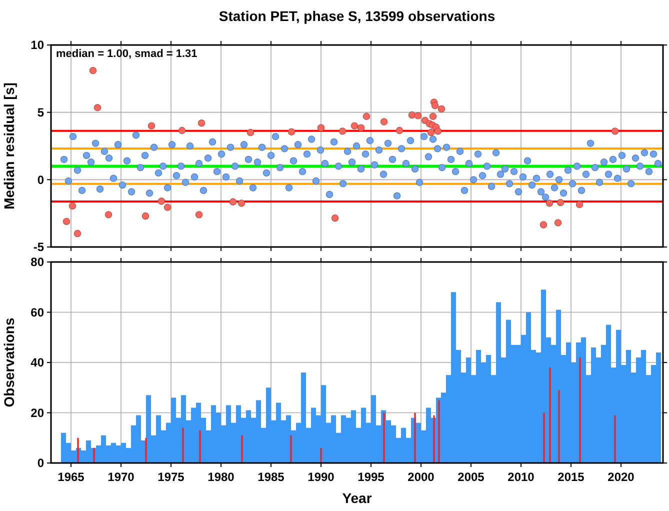 This screenshot has width=669, height=511. What do you see at coordinates (40, 113) in the screenshot?
I see `y-tick-label: 5` at bounding box center [40, 113].